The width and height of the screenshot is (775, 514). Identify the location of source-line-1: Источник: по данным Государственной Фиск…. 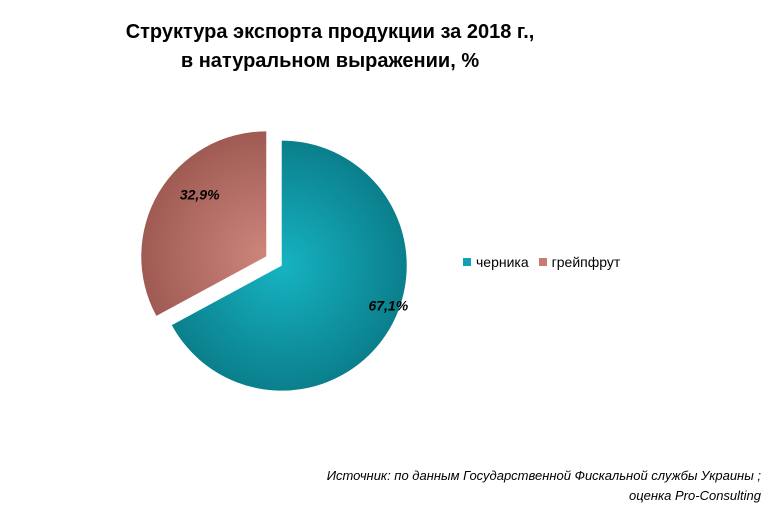
(543, 475).